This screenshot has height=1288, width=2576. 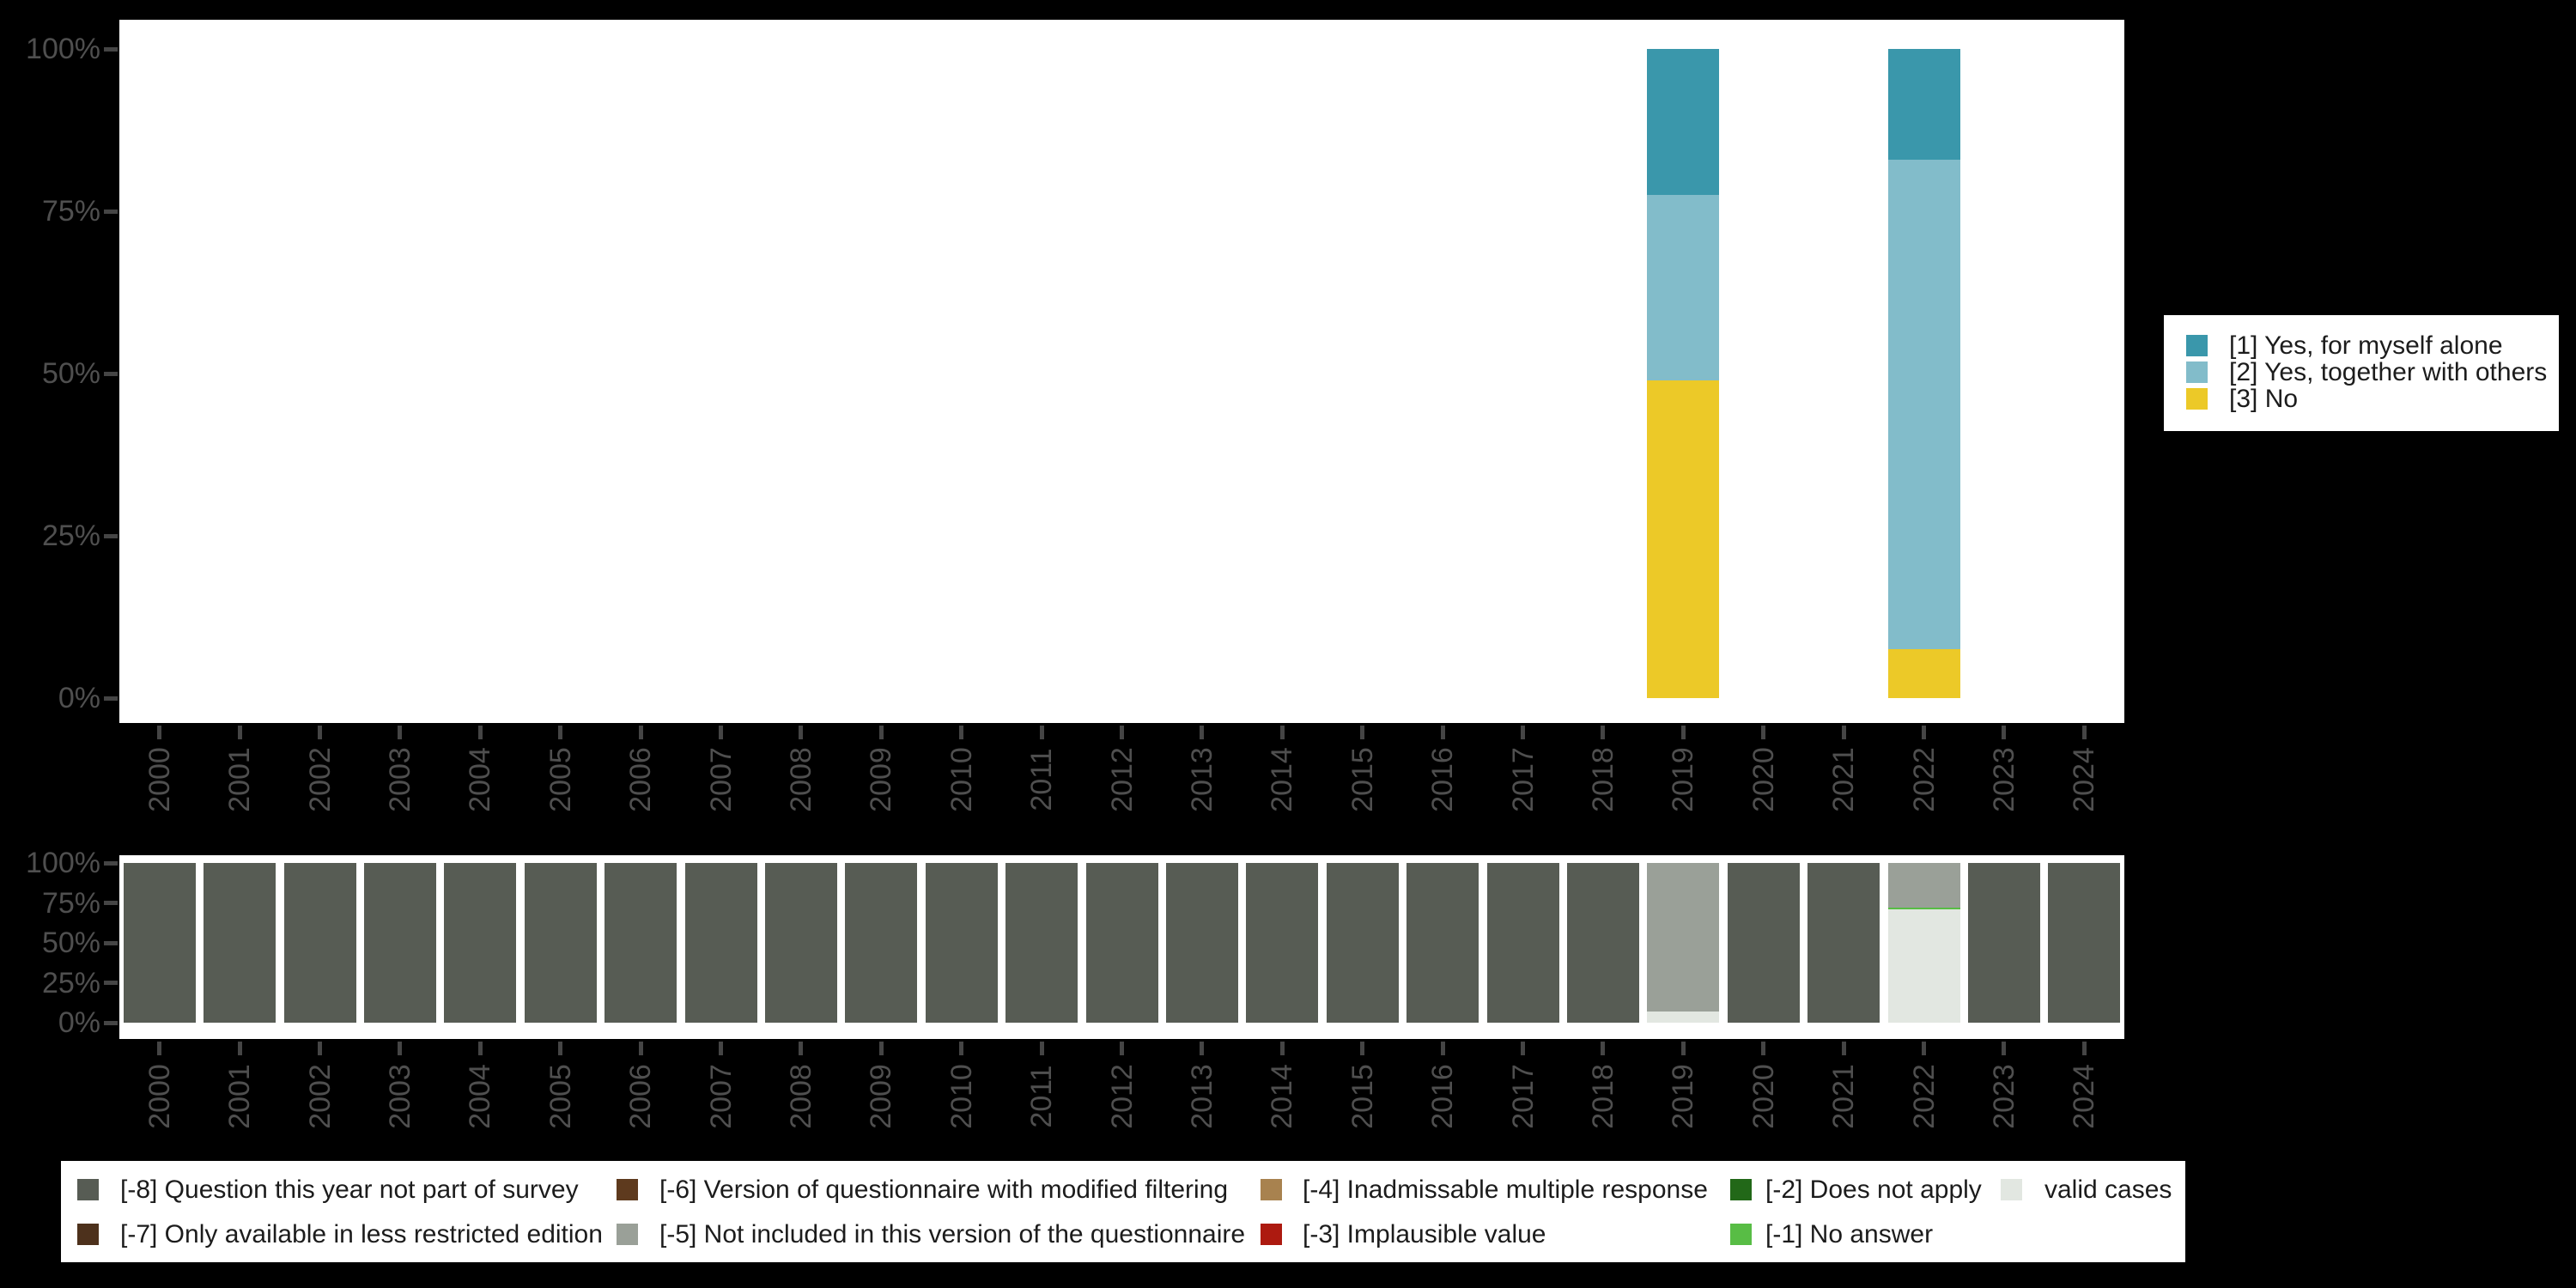 I want to click on x-axis-year-label: 2017, so click(x=1523, y=1096).